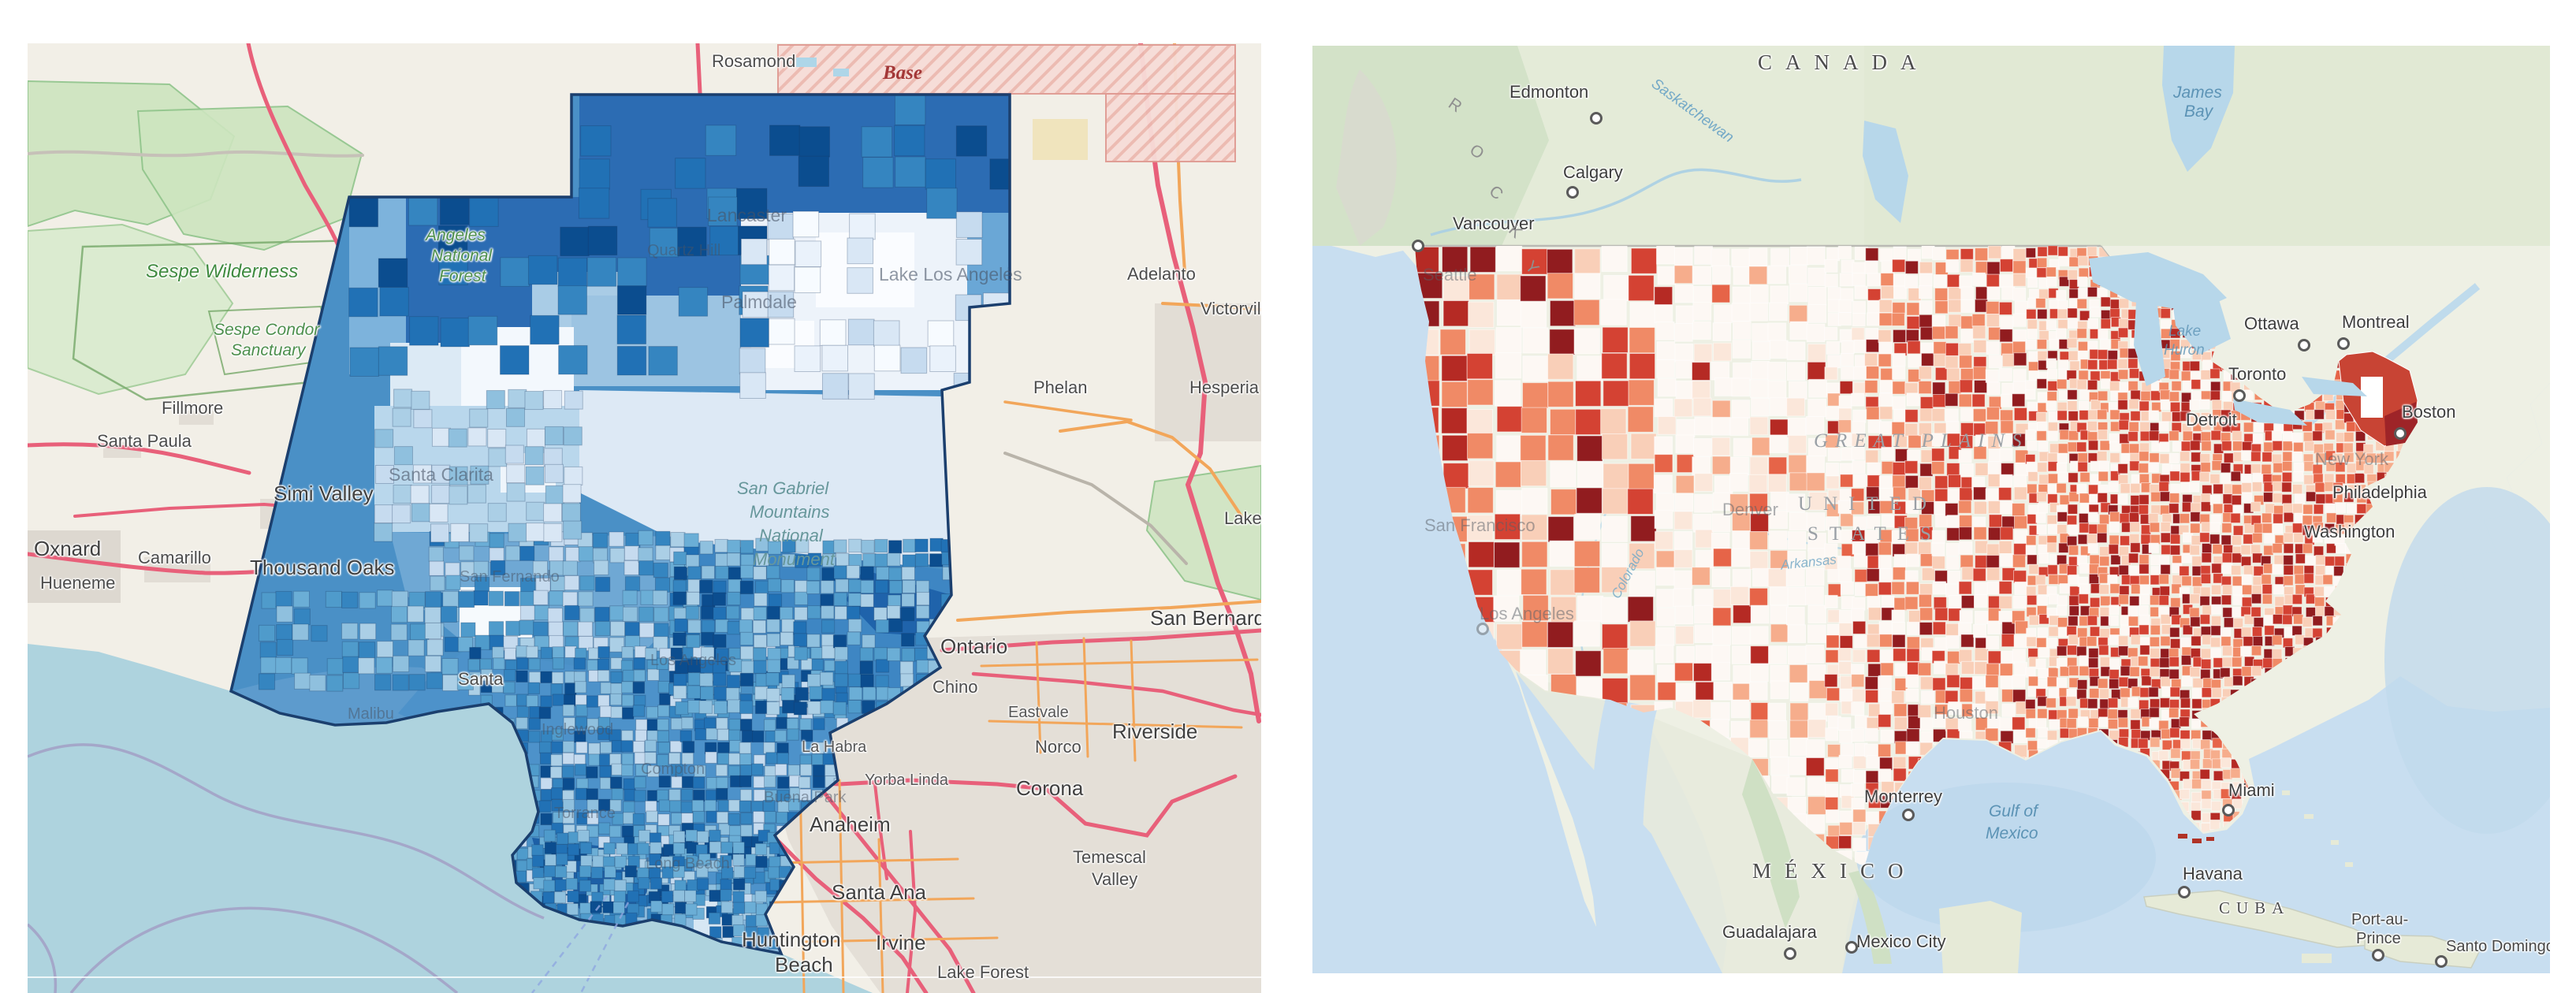 The height and width of the screenshot is (993, 2576). What do you see at coordinates (1450, 275) in the screenshot?
I see `label-seattle: Seattle` at bounding box center [1450, 275].